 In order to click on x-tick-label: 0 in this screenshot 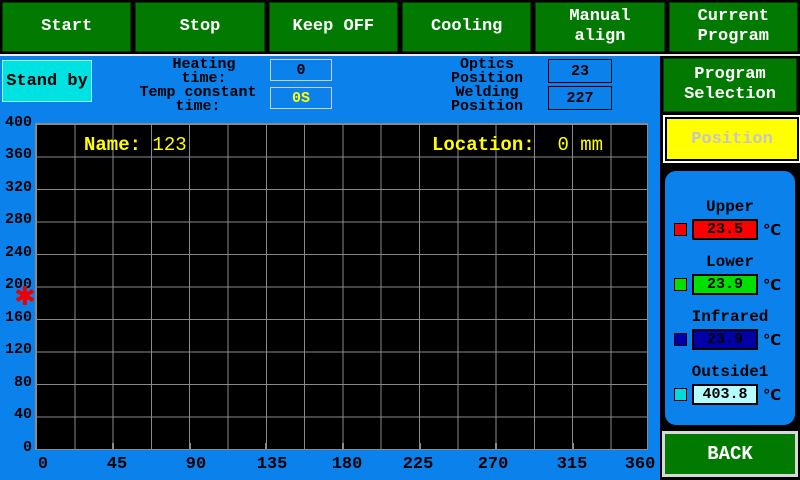, I will do `click(43, 464)`.